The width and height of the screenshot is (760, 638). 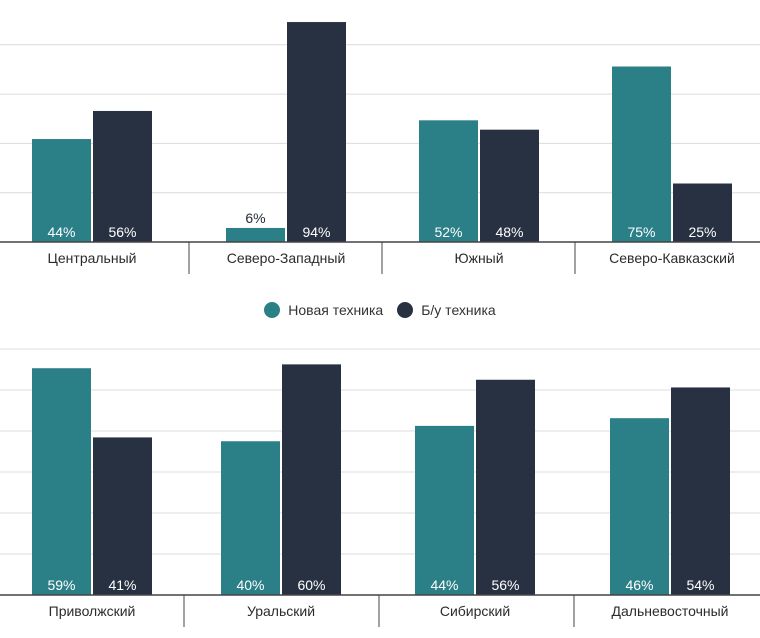 I want to click on bar-value-label: 46%, so click(x=639, y=585).